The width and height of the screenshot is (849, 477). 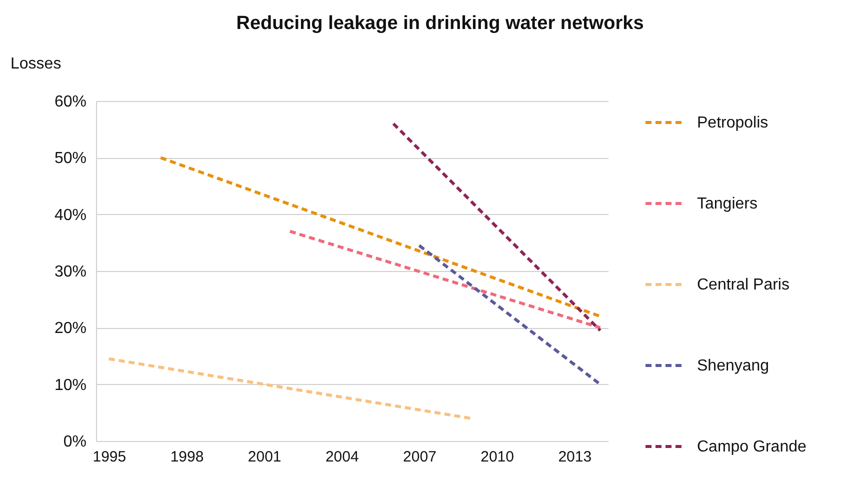 What do you see at coordinates (733, 366) in the screenshot?
I see `legend-label: Shenyang` at bounding box center [733, 366].